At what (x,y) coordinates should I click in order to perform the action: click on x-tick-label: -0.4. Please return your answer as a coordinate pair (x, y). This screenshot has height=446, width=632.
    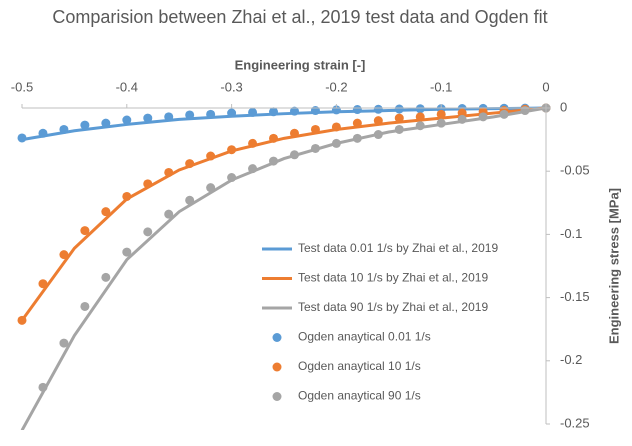
    Looking at the image, I should click on (127, 86).